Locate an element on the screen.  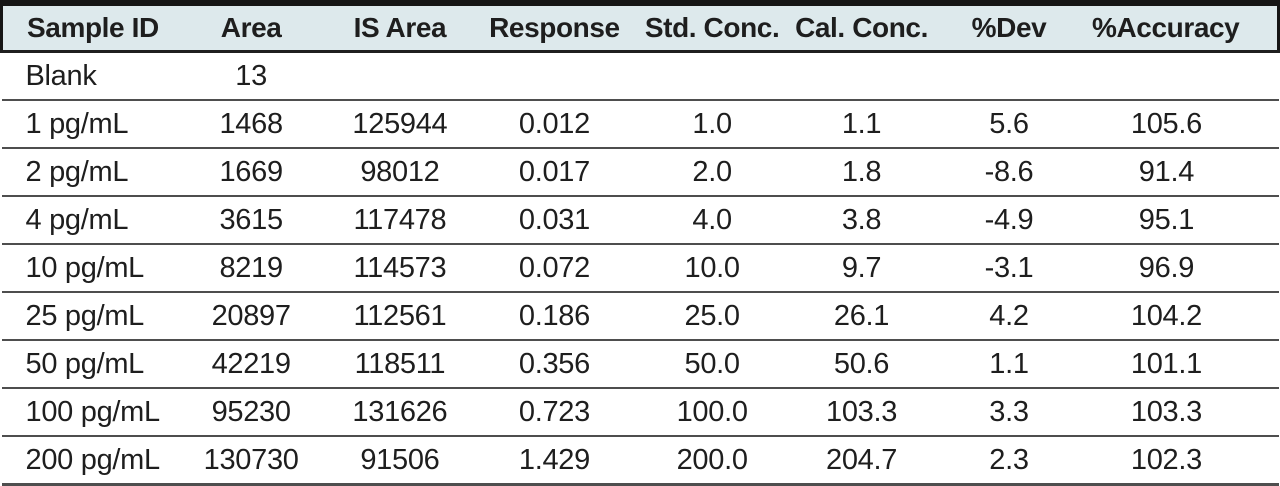
cell: -4.9 is located at coordinates (1009, 220).